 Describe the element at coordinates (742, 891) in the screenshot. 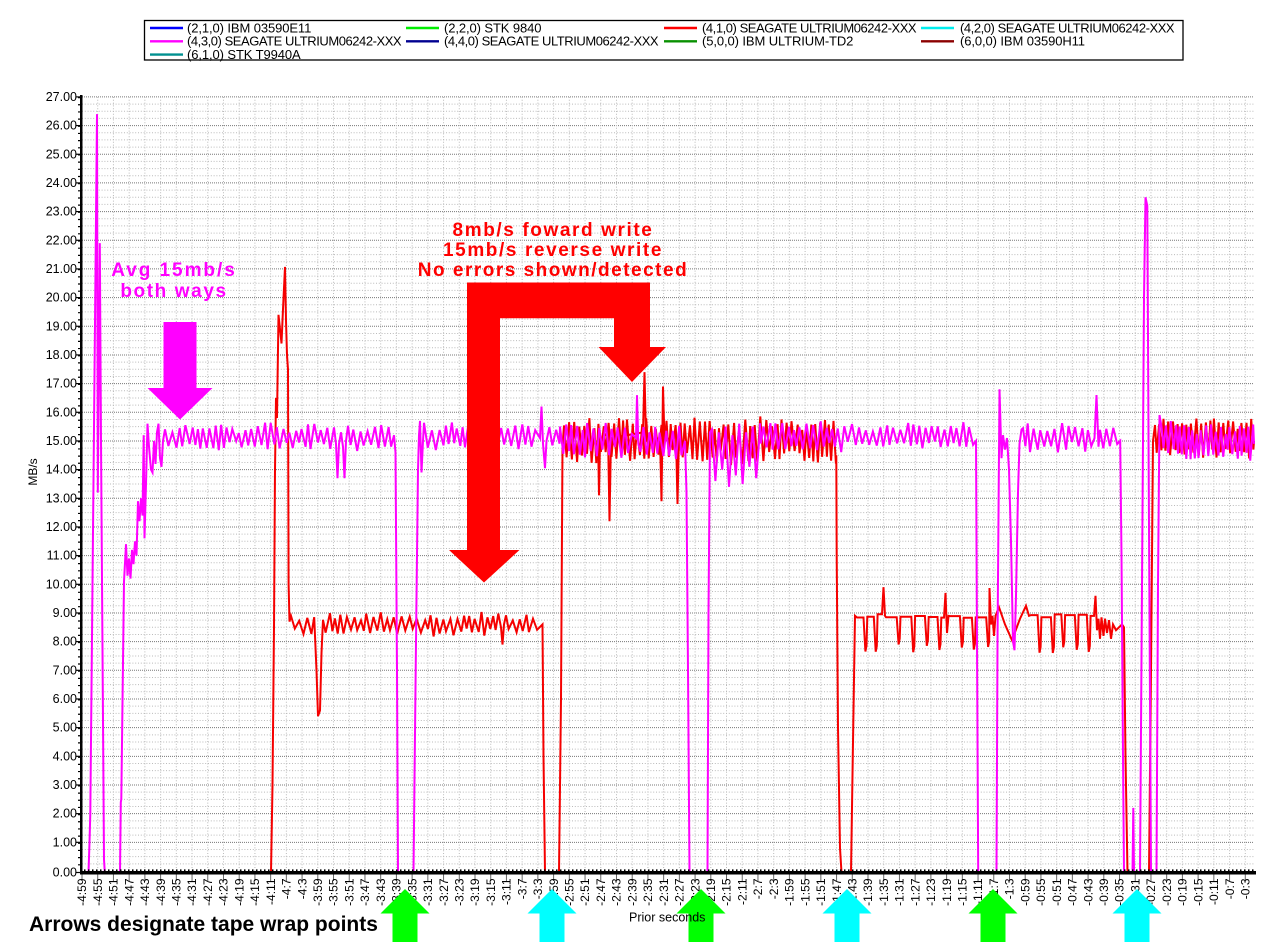

I see `svg-text: -2:11` at that location.